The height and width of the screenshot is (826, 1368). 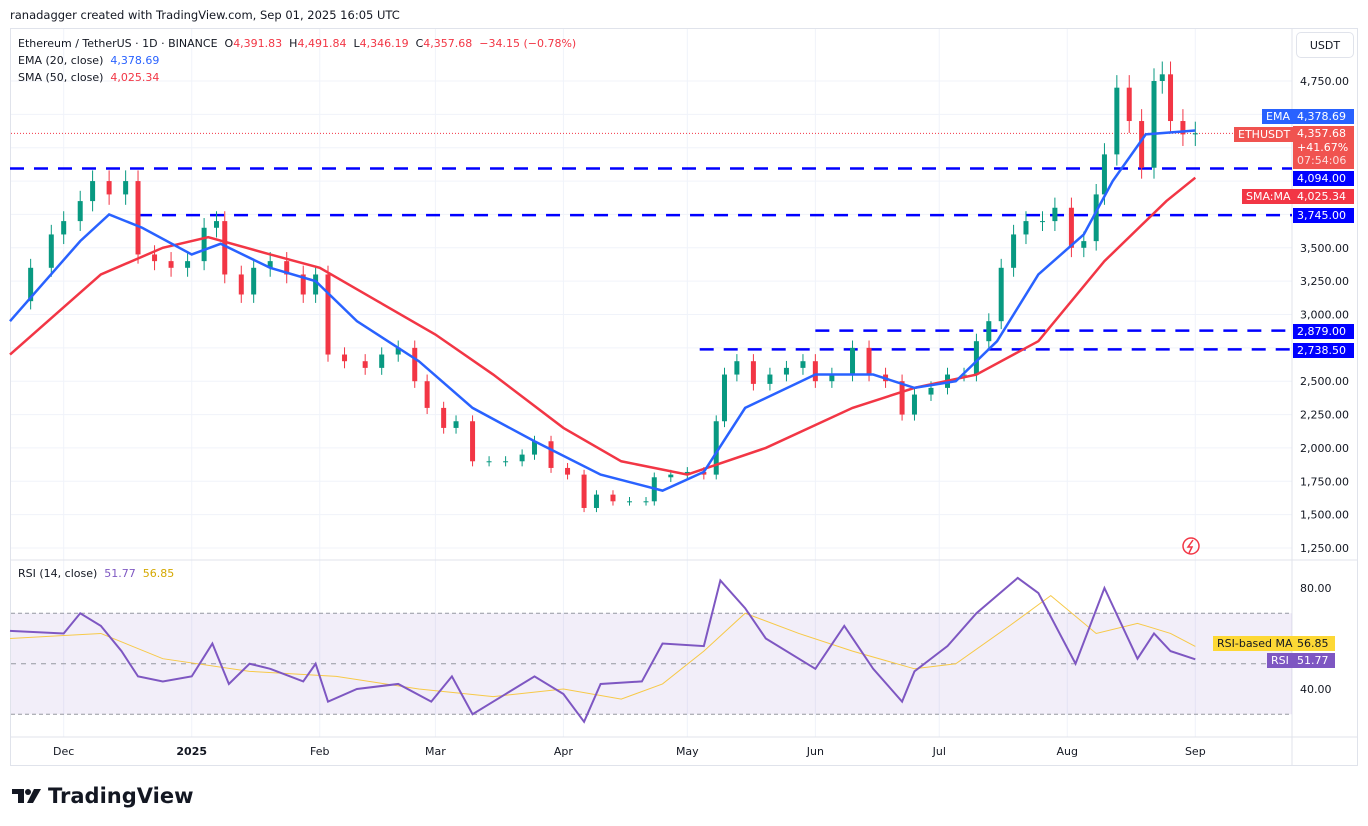 I want to click on rsi-tag-label: RSI, so click(x=1280, y=660).